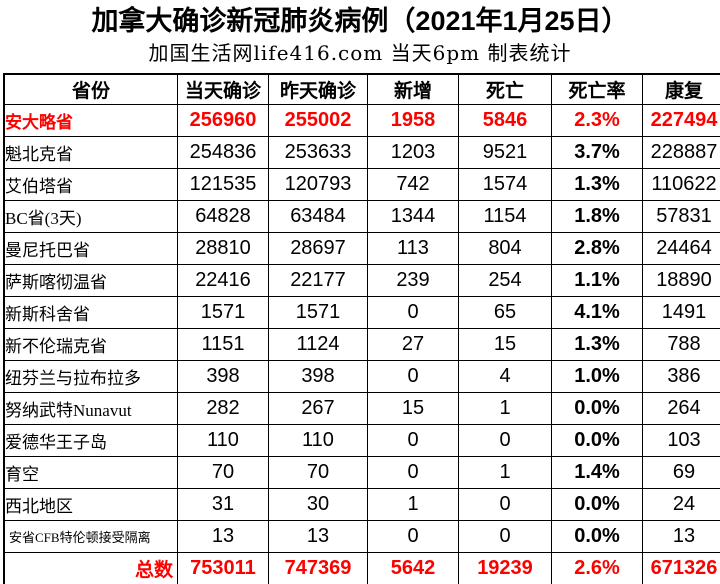 The width and height of the screenshot is (720, 584). What do you see at coordinates (681, 504) in the screenshot?
I see `value-cell: 24` at bounding box center [681, 504].